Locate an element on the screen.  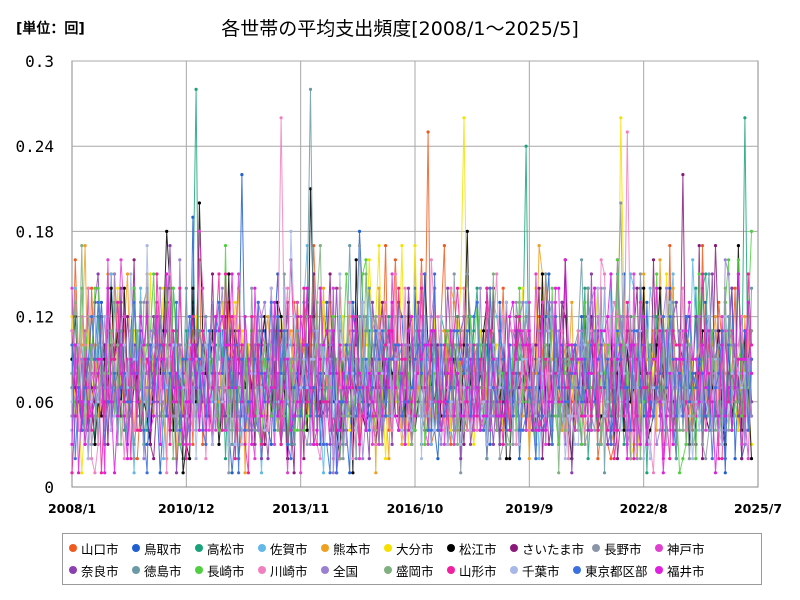
x-tick-label: 2016/10 is located at coordinates (415, 508).